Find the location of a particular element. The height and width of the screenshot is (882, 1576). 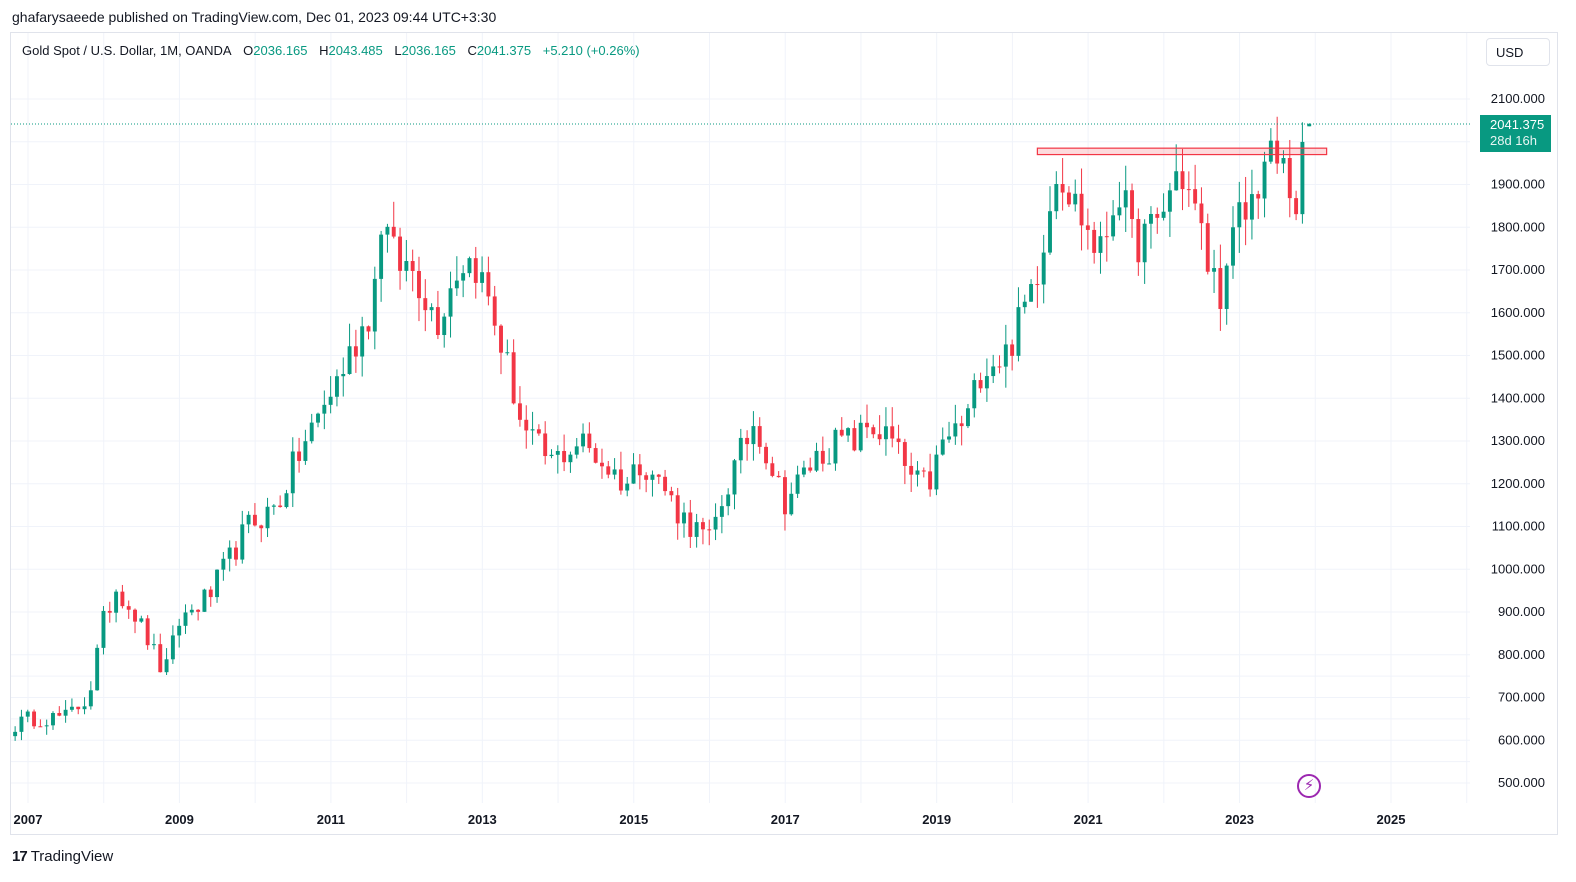

last-price-value: 2041.375 is located at coordinates (1517, 124).